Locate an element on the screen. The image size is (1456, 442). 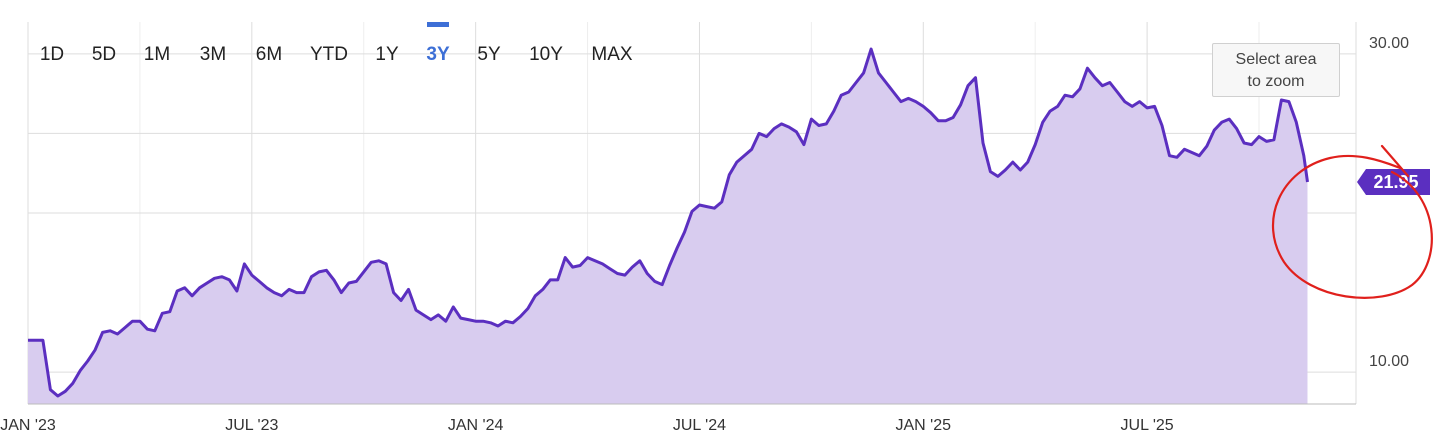
zoom-hint-box: Select area to zoom is located at coordinates (1276, 70).